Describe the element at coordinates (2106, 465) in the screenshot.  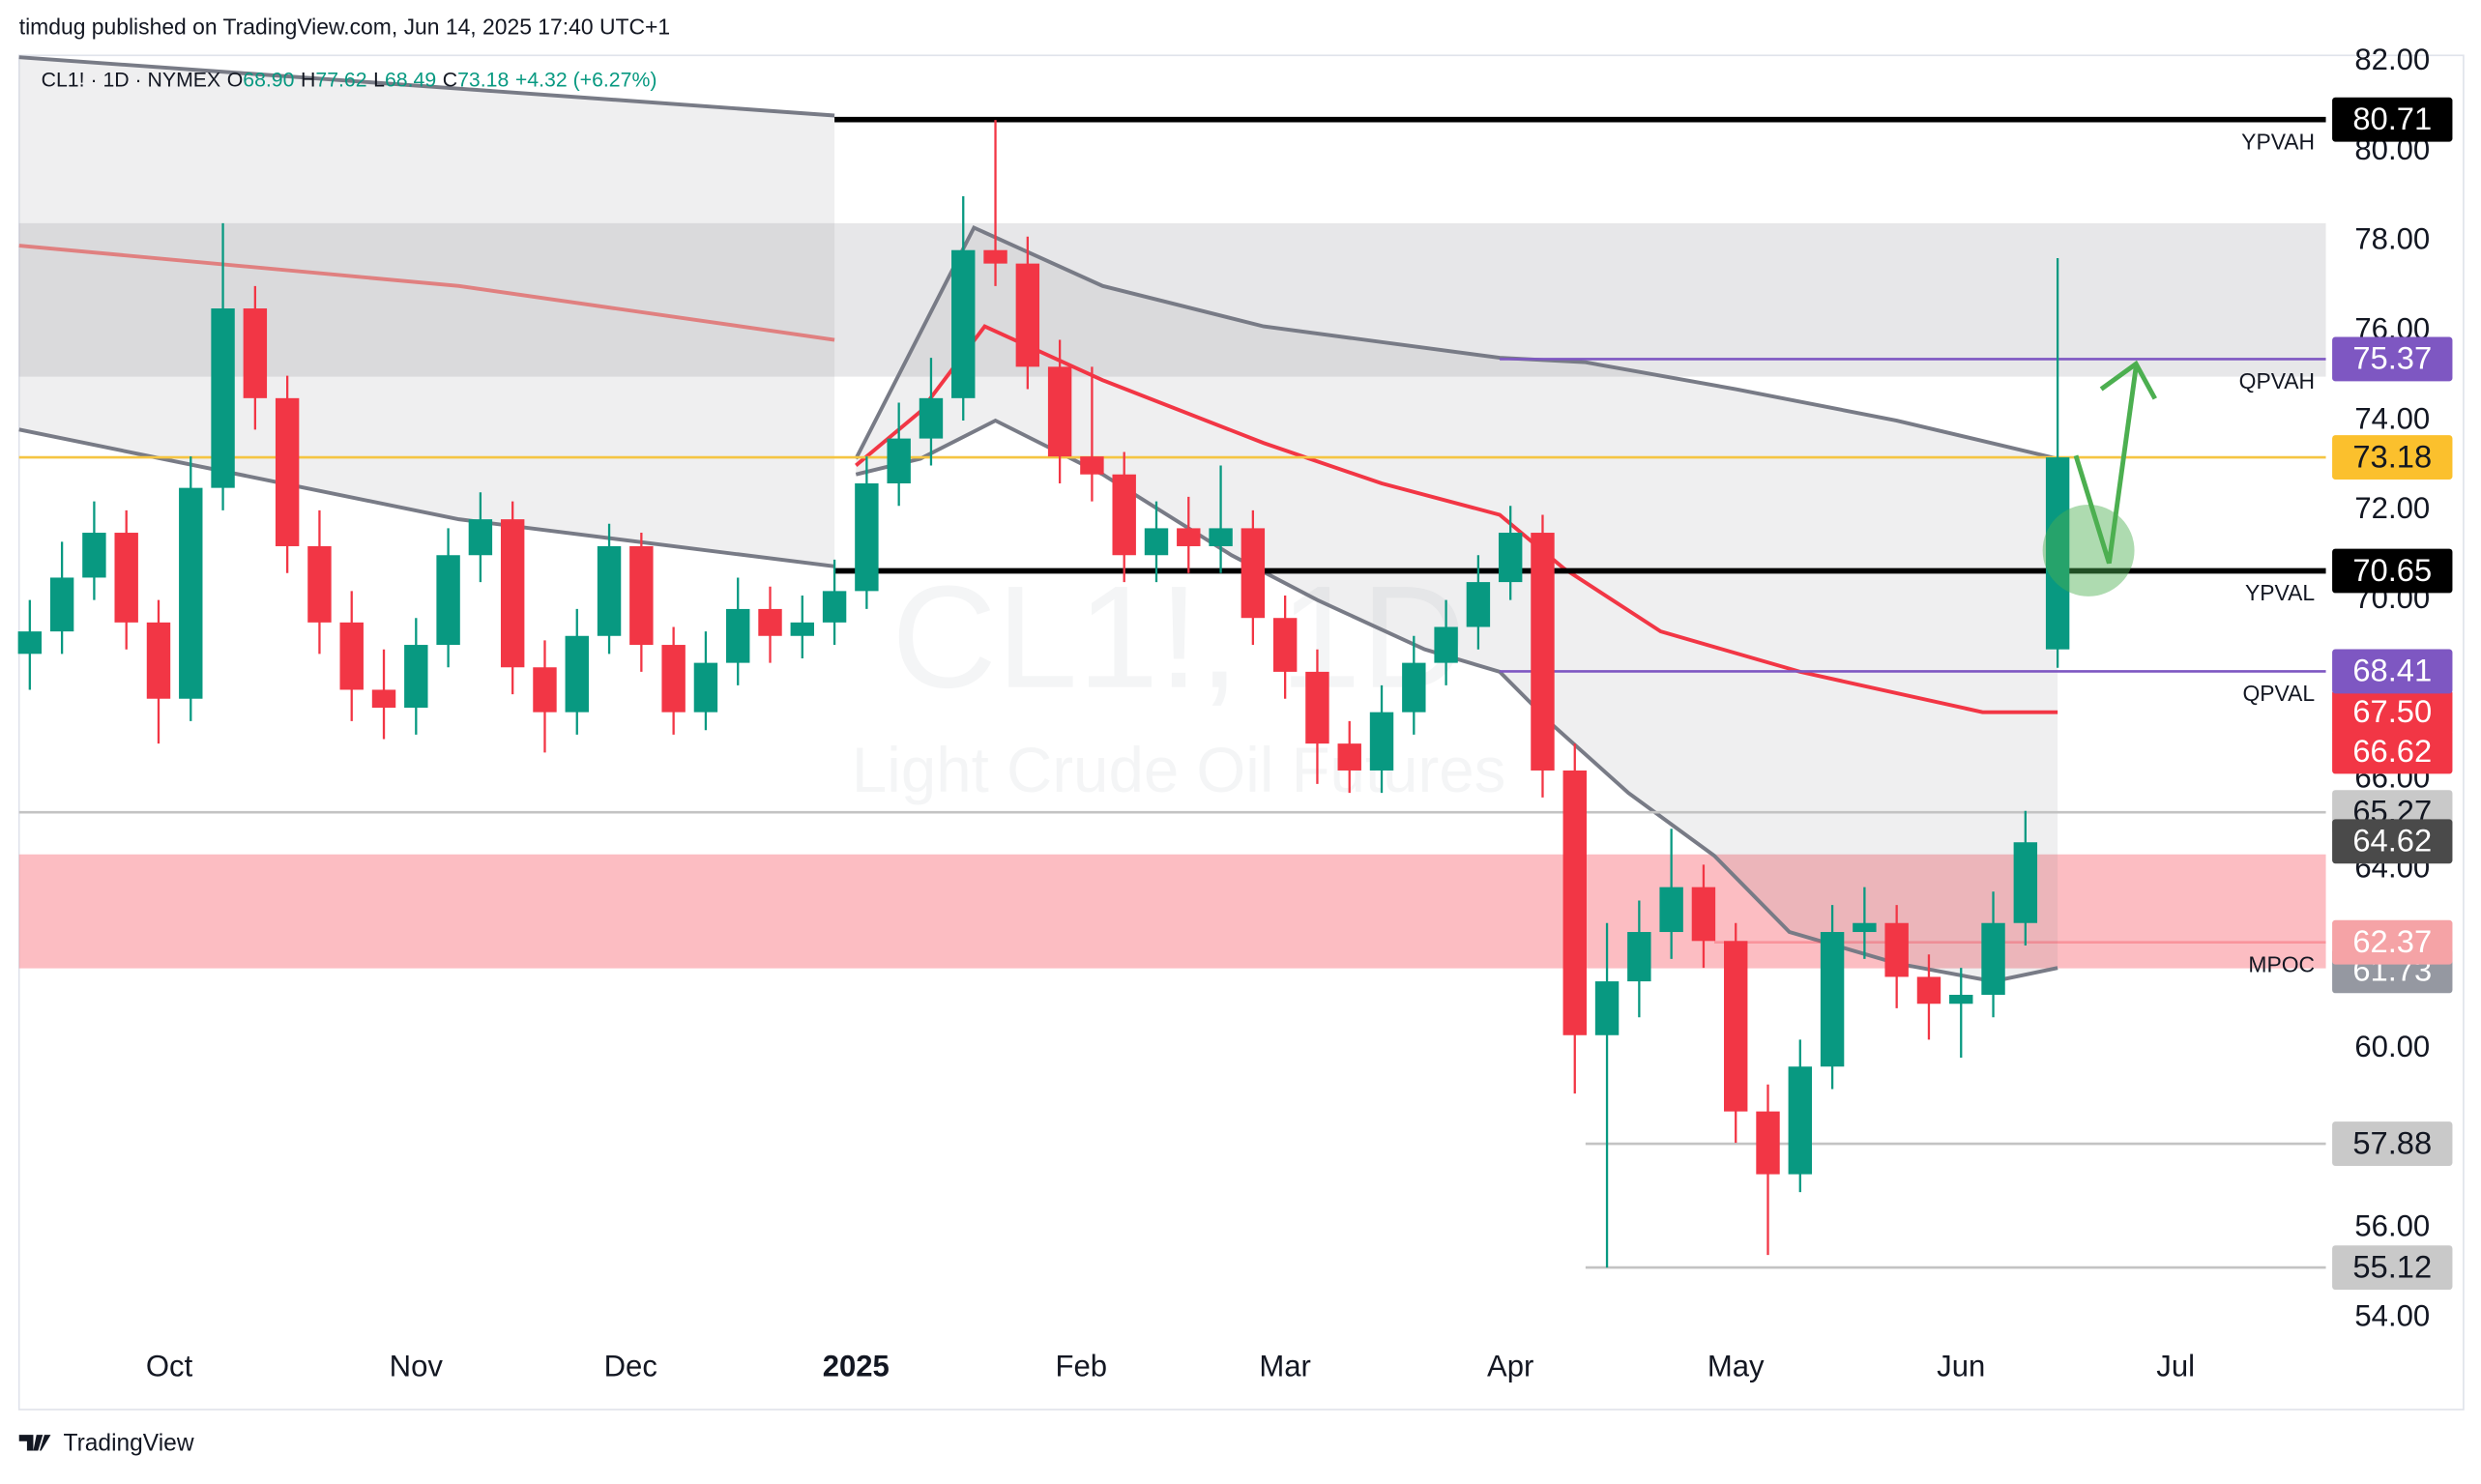
I see `arrow-path` at that location.